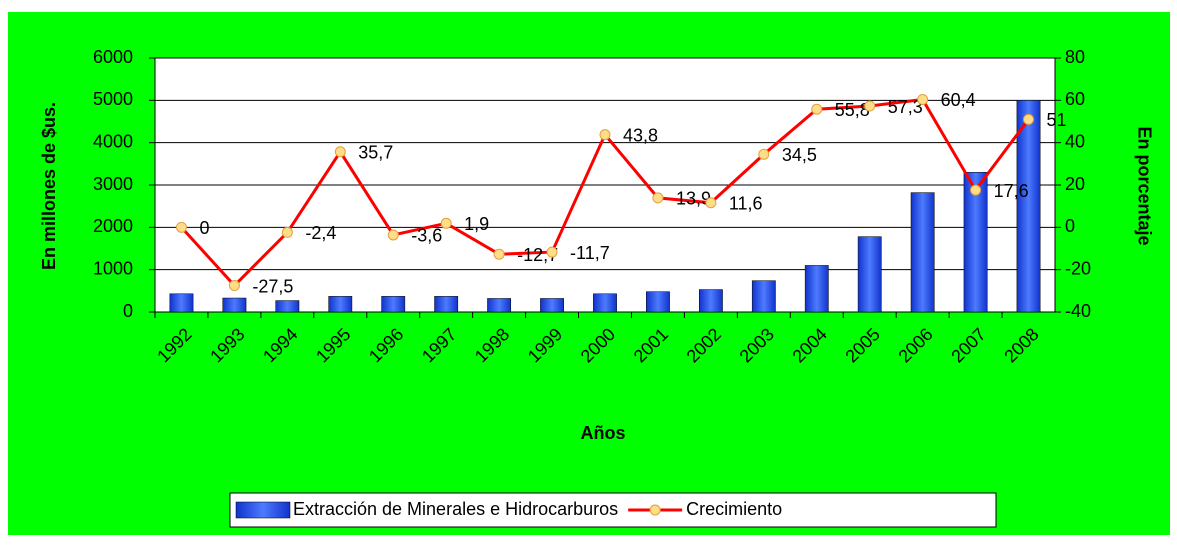 This screenshot has height=546, width=1177. I want to click on data-label: 43,8, so click(640, 135).